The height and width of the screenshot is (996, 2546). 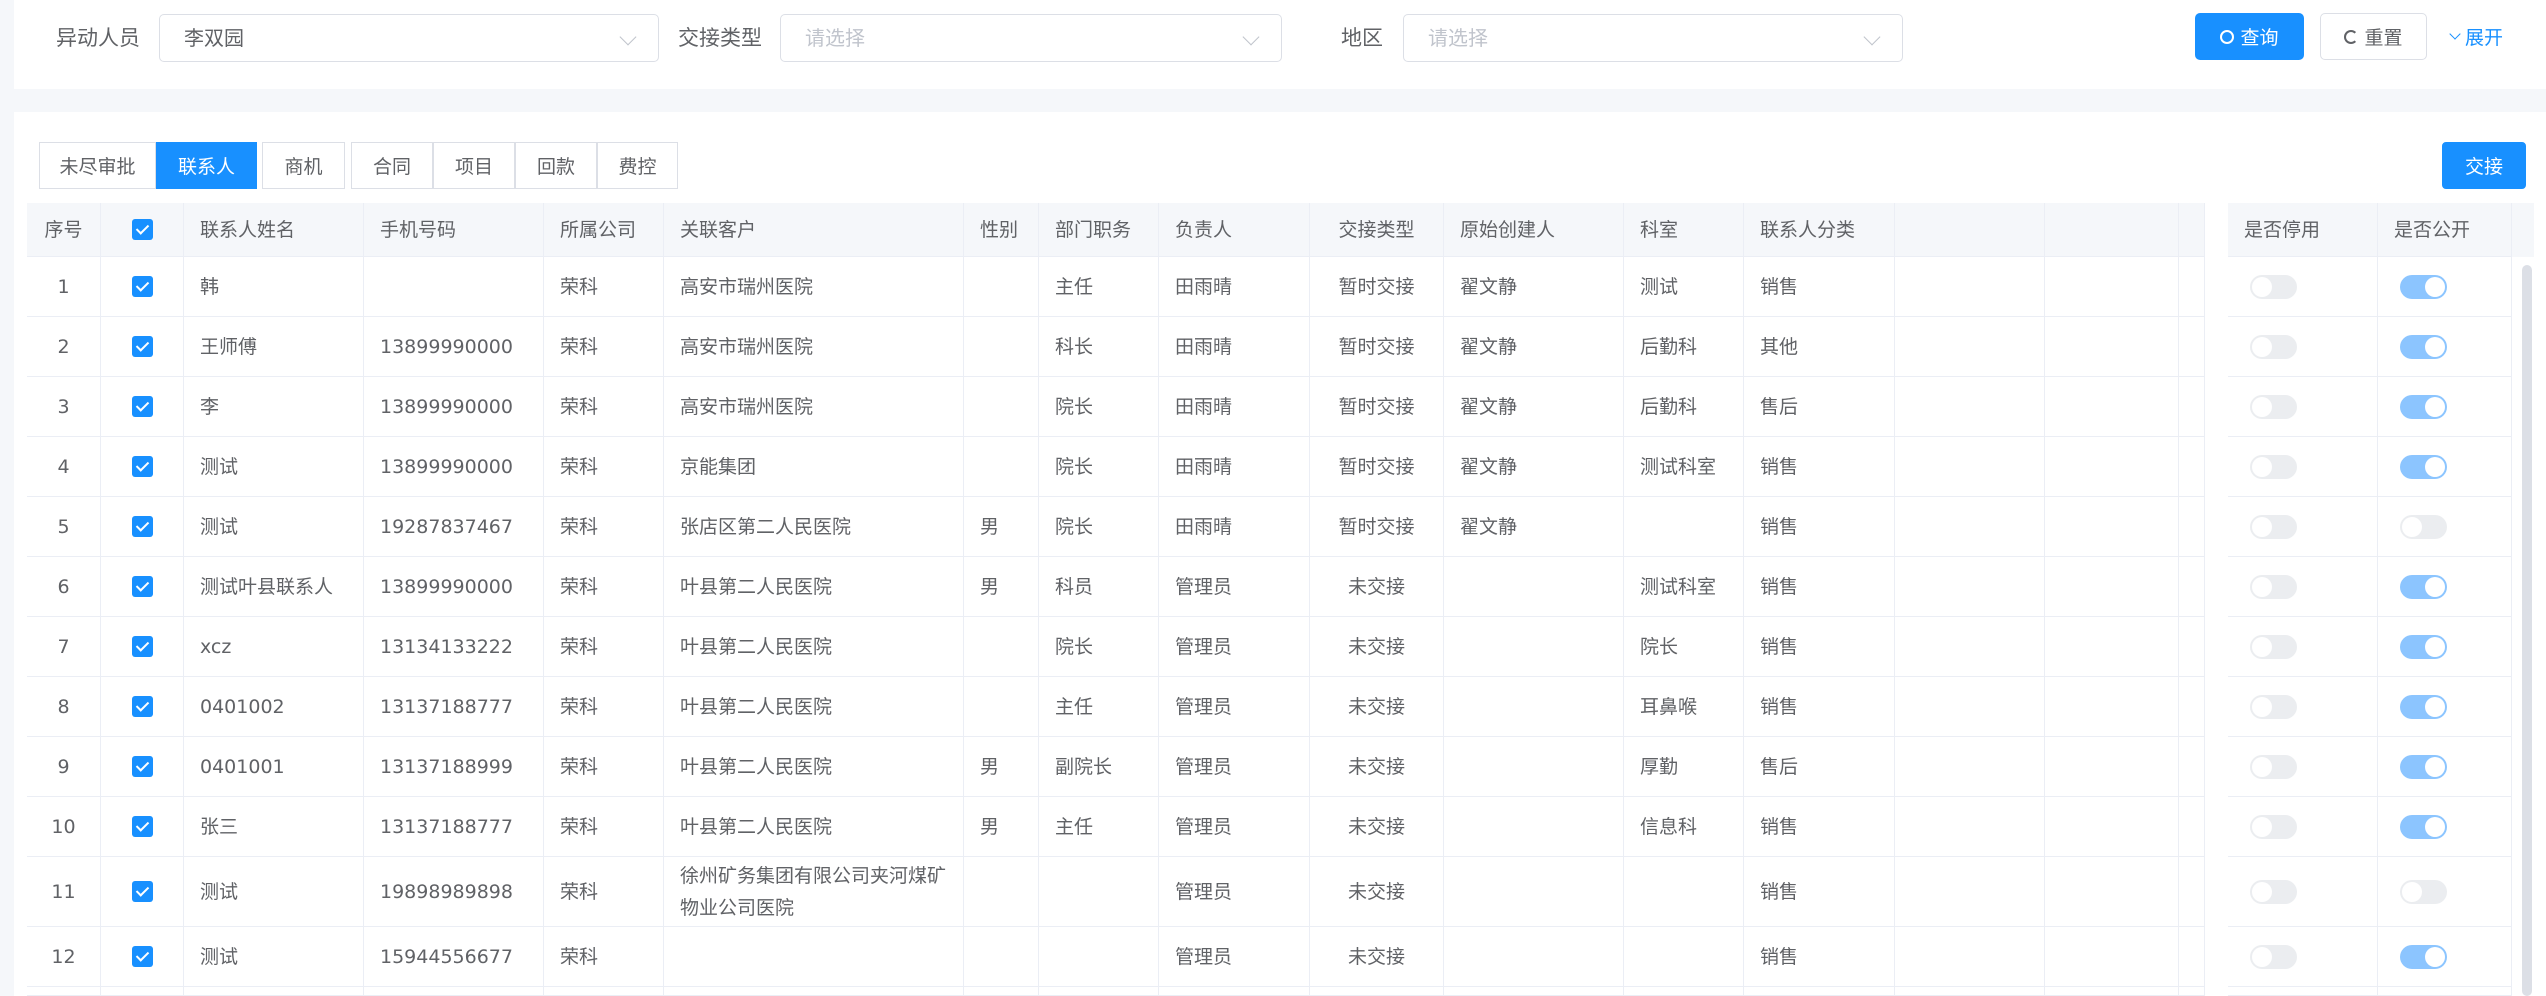 I want to click on person-select-value: 李双园, so click(x=214, y=38).